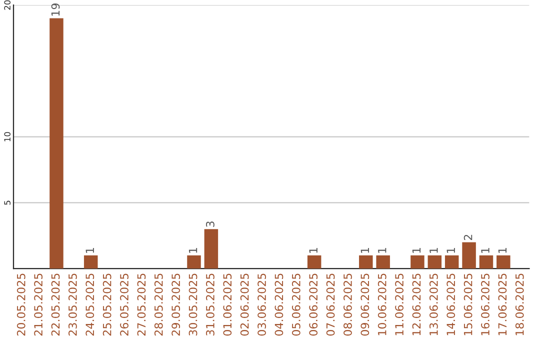 This screenshot has width=540, height=340. I want to click on x-tick-label: 06.06.2025, so click(313, 305).